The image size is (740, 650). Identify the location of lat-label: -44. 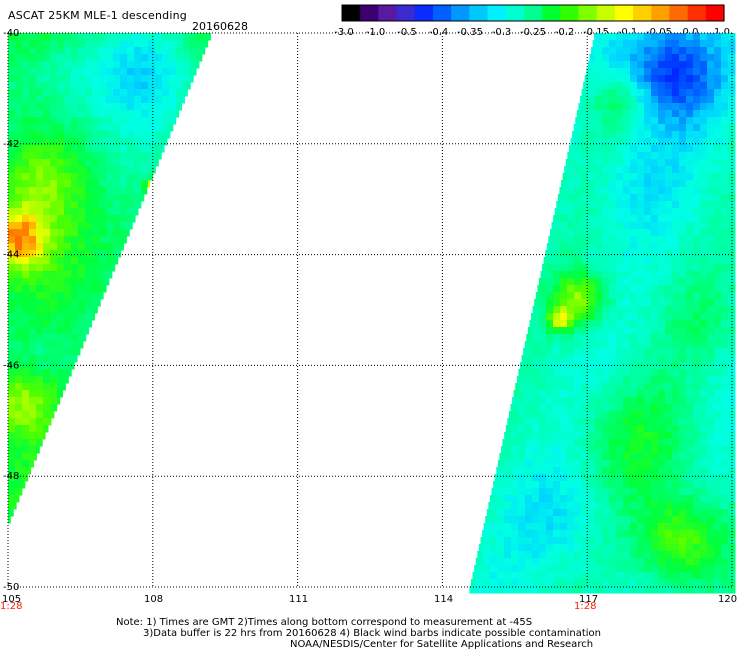
(11, 255).